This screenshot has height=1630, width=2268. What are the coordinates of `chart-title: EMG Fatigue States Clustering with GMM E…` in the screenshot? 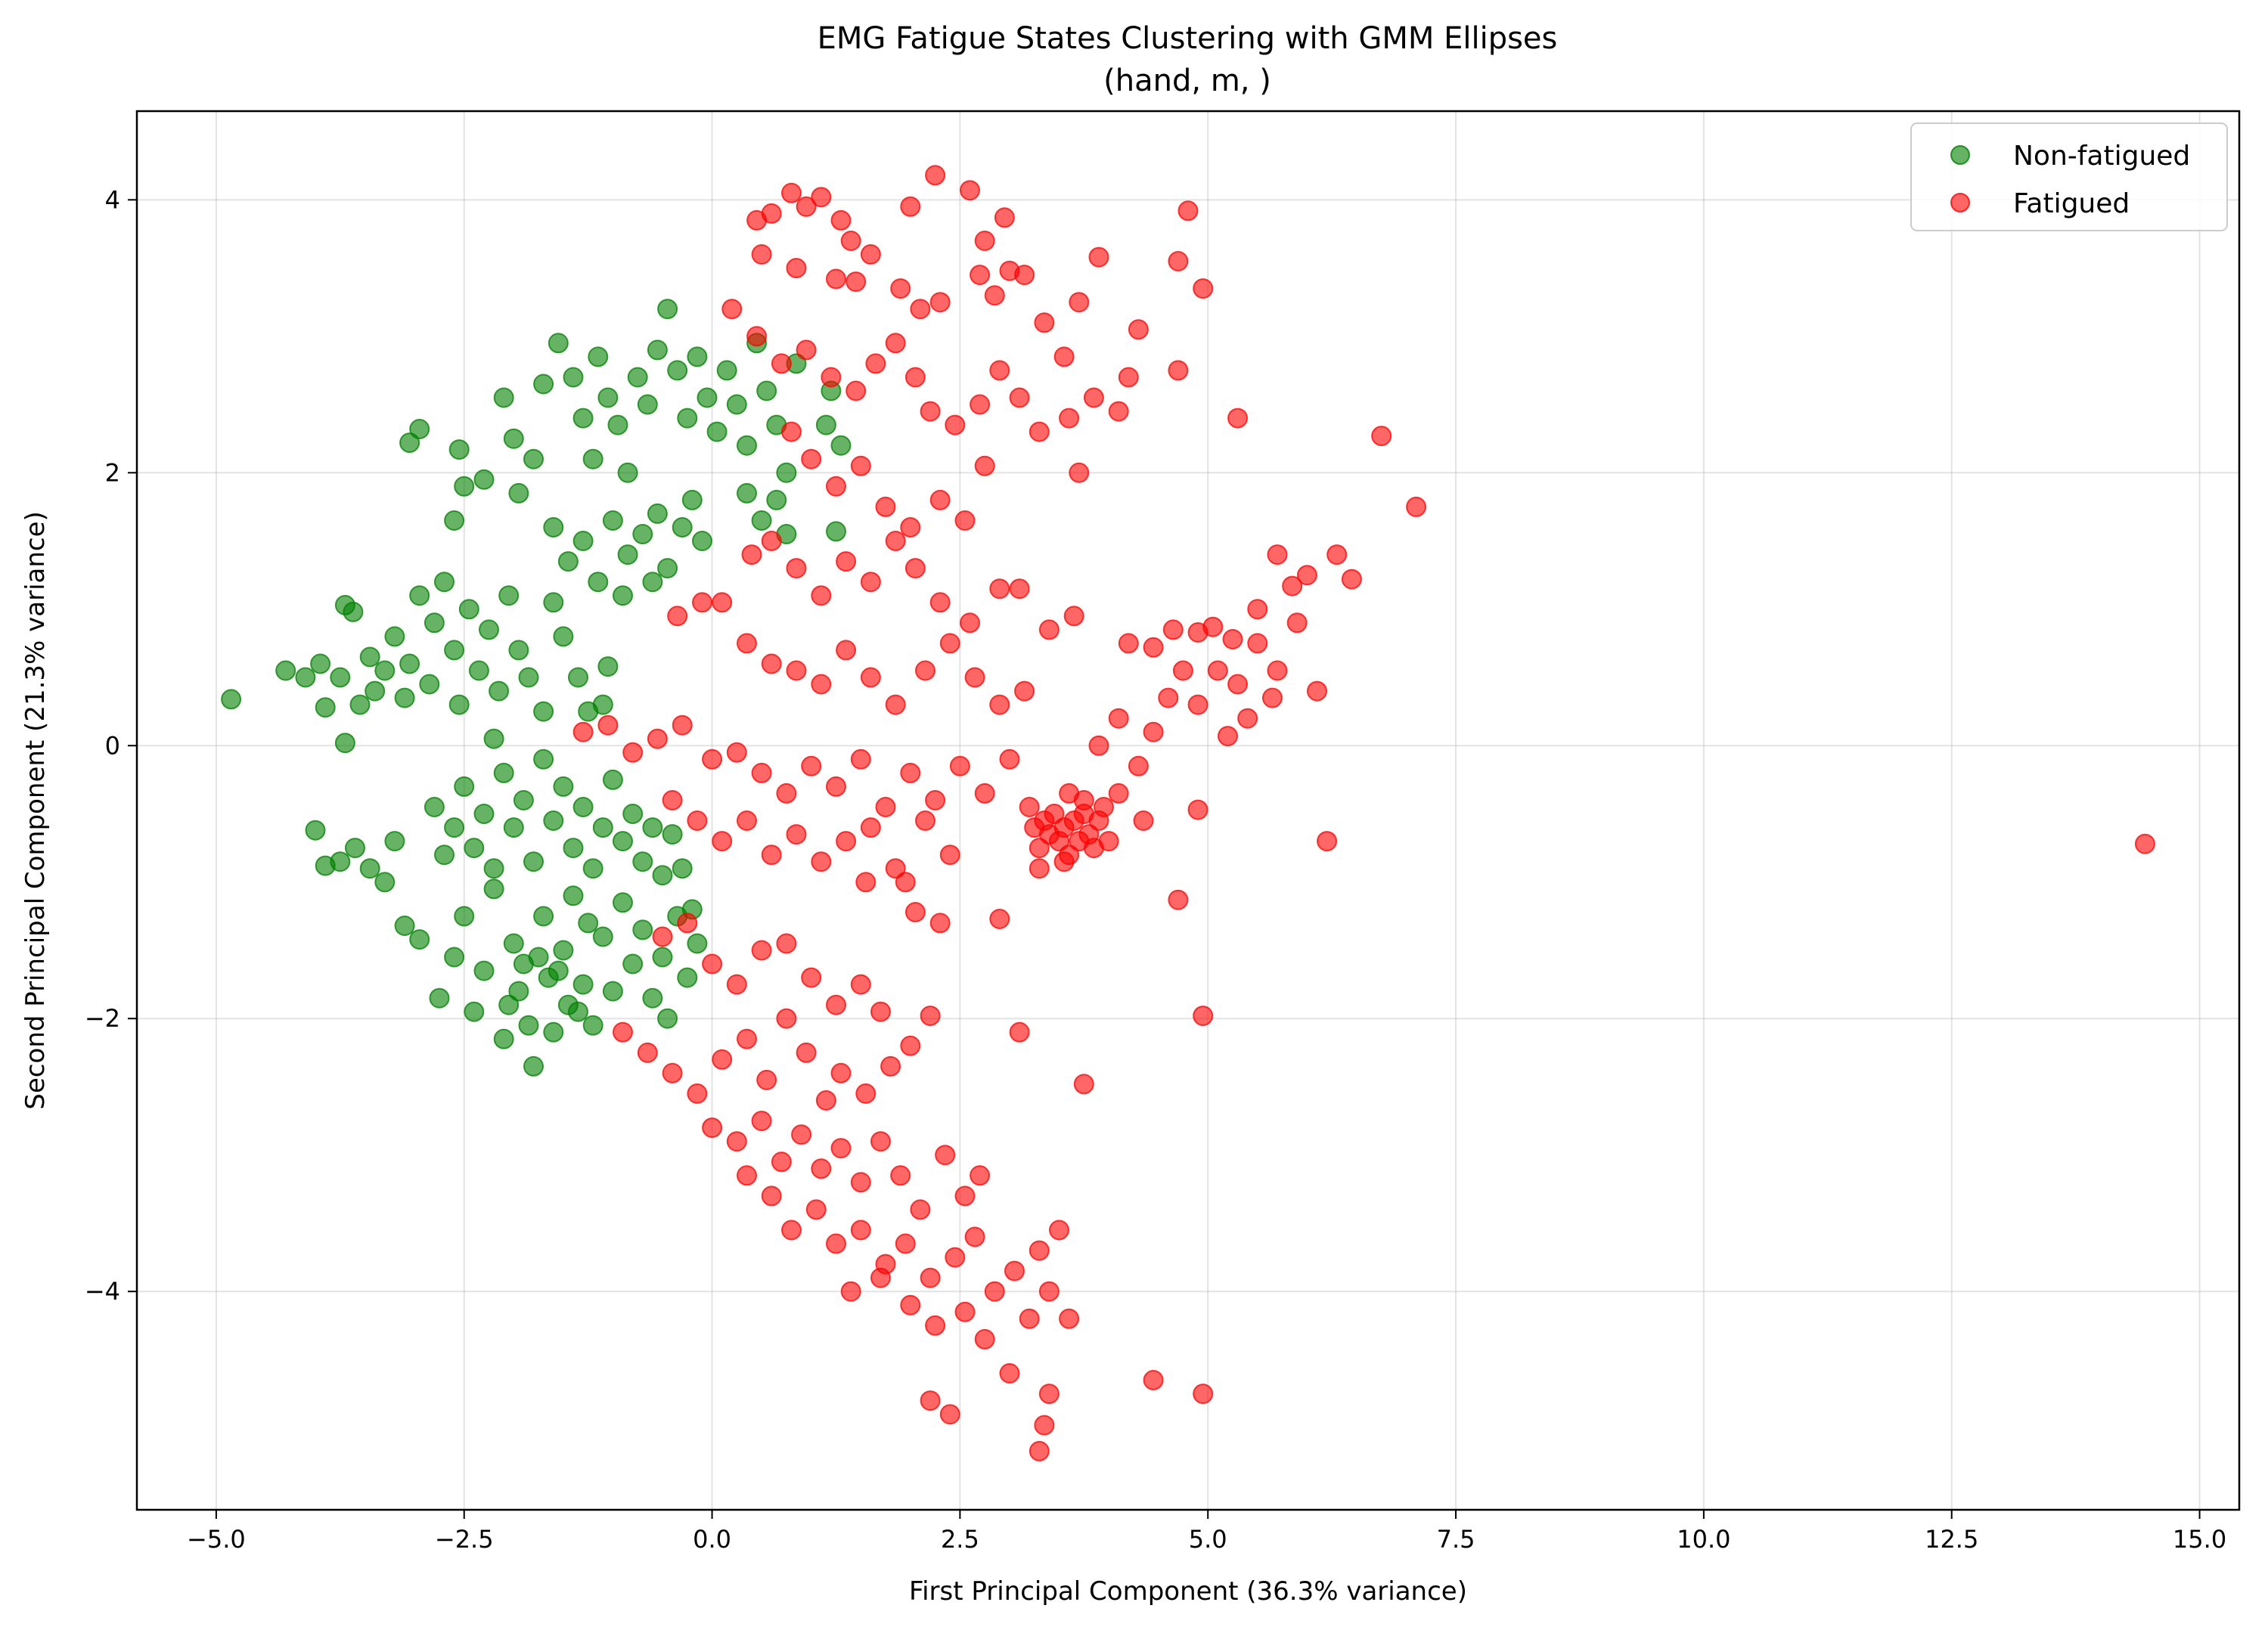 It's located at (1188, 38).